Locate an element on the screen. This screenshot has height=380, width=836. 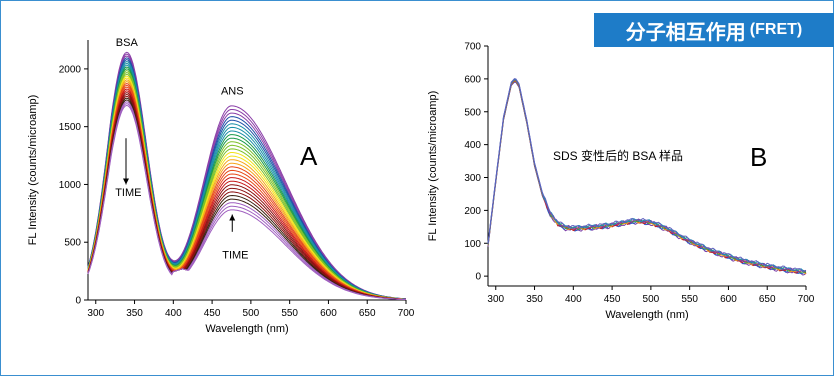
y-tick-label: 100 is located at coordinates (472, 244).